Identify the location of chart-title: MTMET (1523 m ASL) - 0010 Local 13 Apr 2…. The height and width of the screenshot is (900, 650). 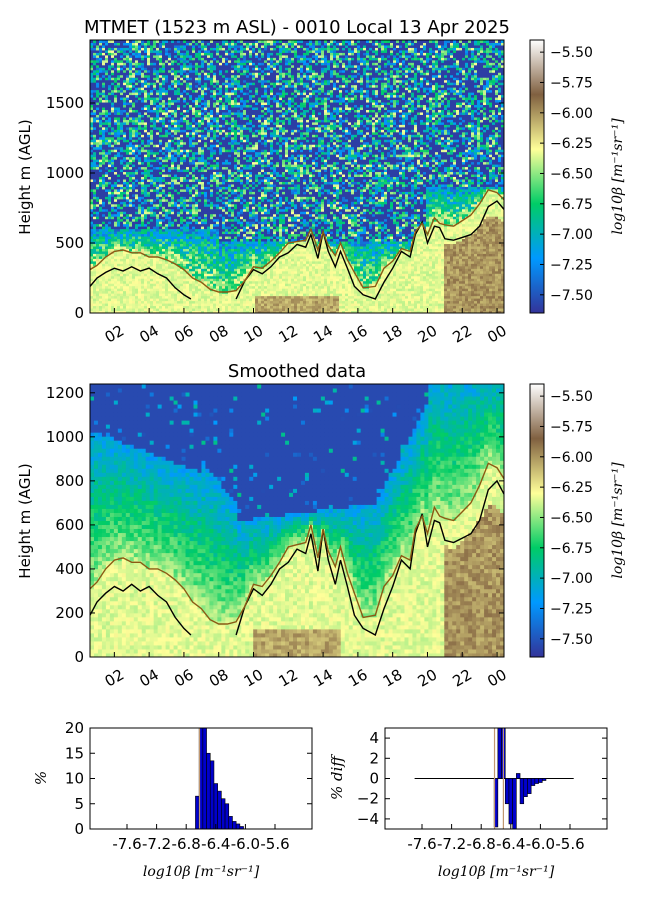
(297, 27).